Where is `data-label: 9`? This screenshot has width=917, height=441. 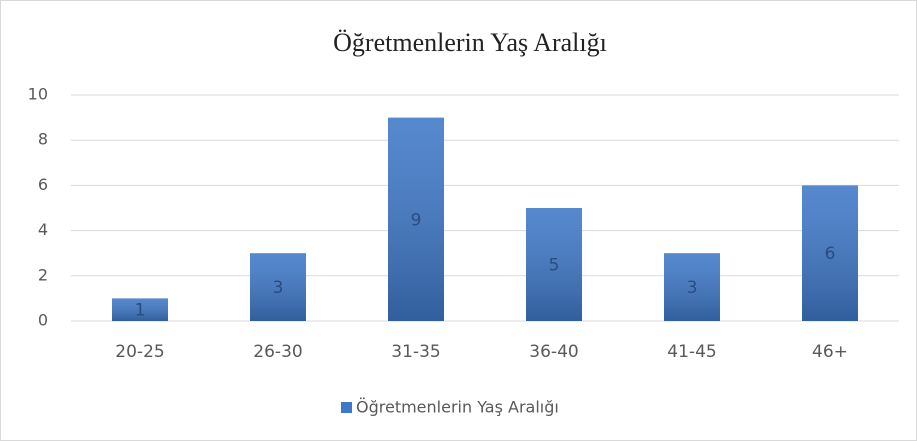
data-label: 9 is located at coordinates (416, 220).